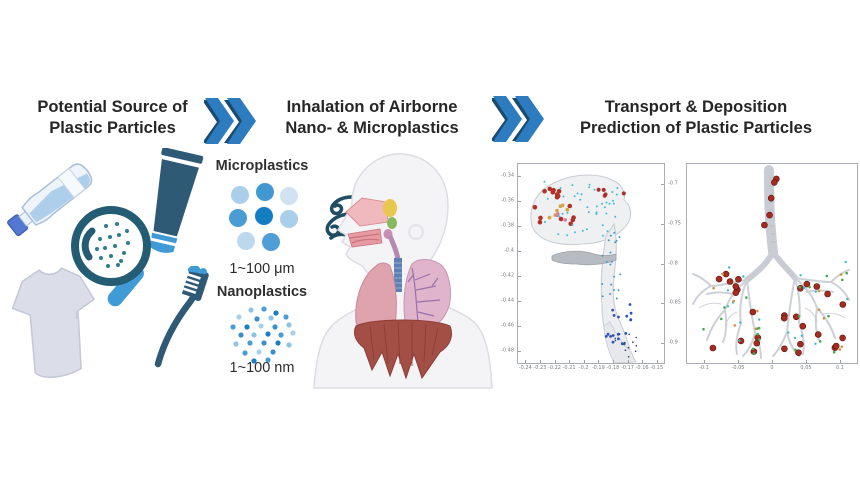  Describe the element at coordinates (262, 166) in the screenshot. I see `microplastics-label: Microplastics` at that location.